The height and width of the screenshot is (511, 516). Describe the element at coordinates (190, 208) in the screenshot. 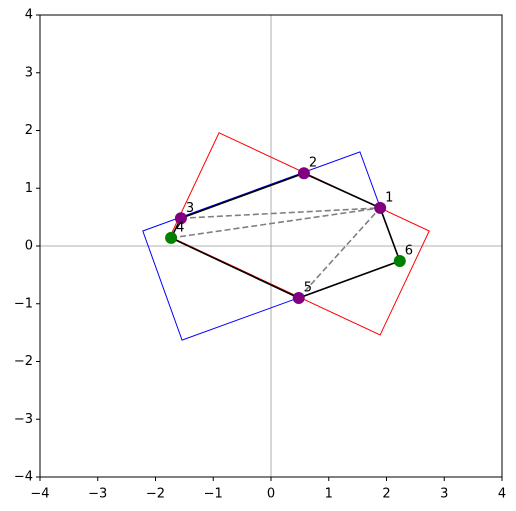

I see `point-label: 3` at that location.